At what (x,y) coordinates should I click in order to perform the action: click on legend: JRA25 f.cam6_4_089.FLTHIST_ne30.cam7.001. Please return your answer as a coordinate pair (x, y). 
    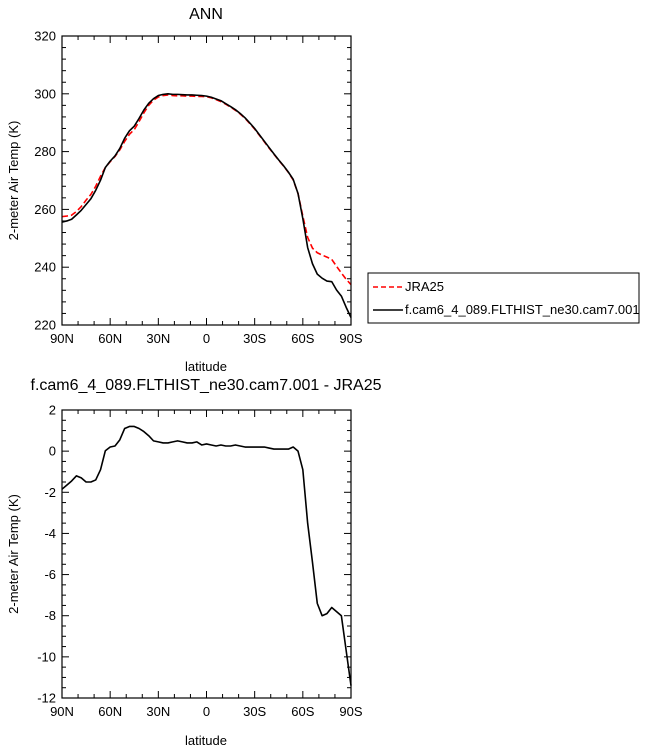
    Looking at the image, I should click on (503, 298).